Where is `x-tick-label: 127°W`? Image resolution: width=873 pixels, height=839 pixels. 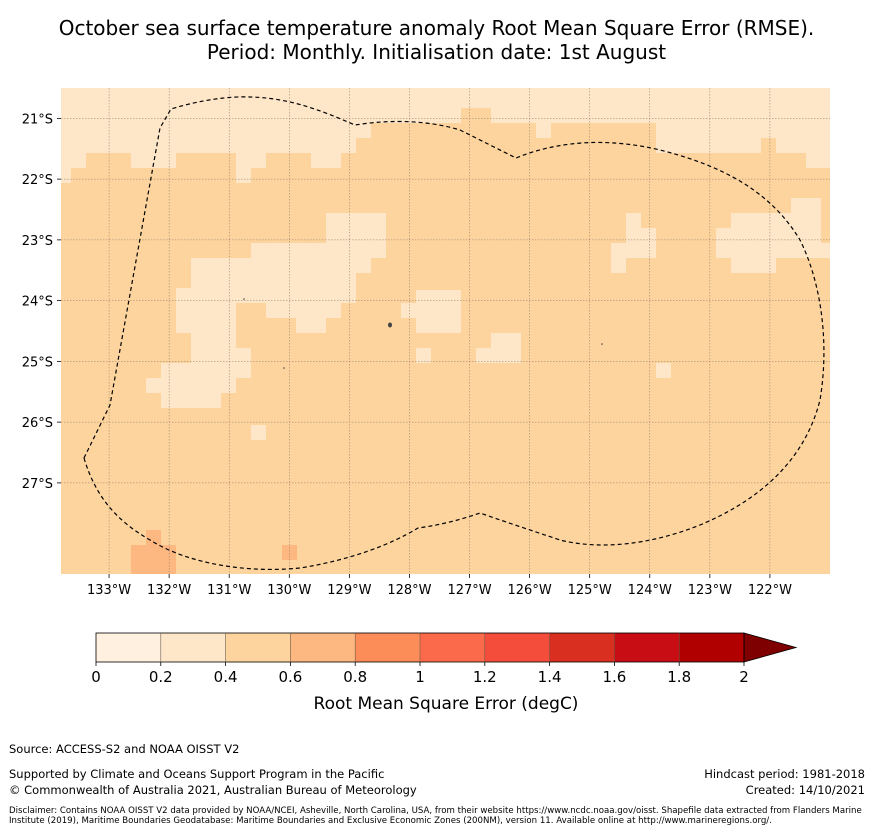 x-tick-label: 127°W is located at coordinates (469, 590).